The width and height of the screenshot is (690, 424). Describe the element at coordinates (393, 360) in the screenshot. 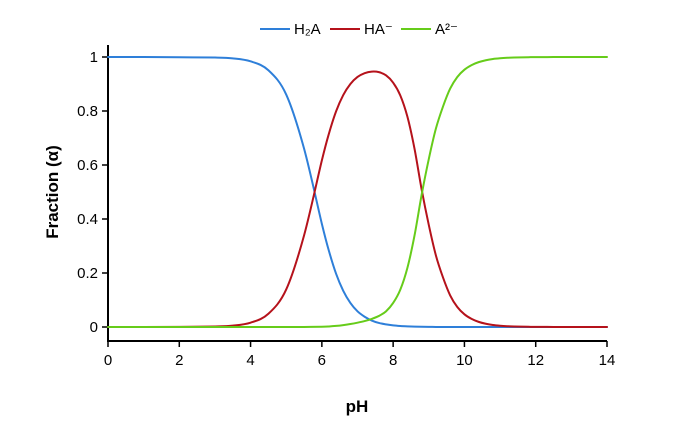

I see `x-tick-label: 8` at that location.